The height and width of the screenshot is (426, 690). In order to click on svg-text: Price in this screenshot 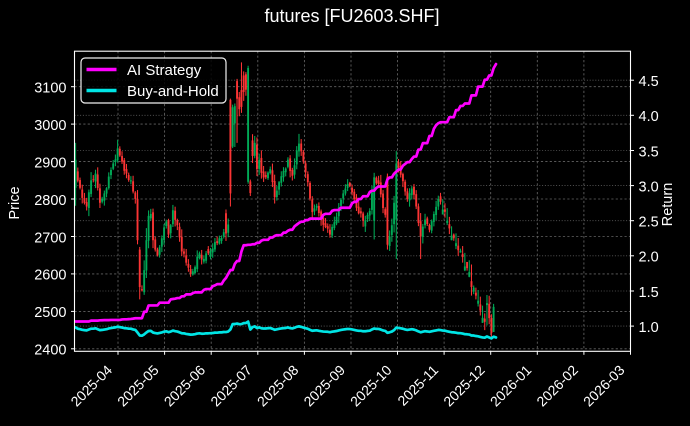, I will do `click(15, 202)`.